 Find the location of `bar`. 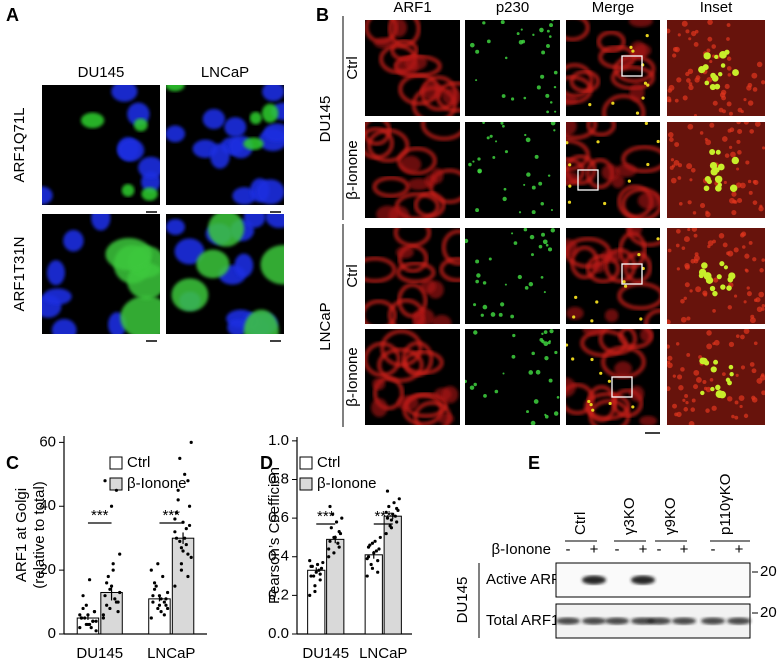

bar is located at coordinates (316, 602).